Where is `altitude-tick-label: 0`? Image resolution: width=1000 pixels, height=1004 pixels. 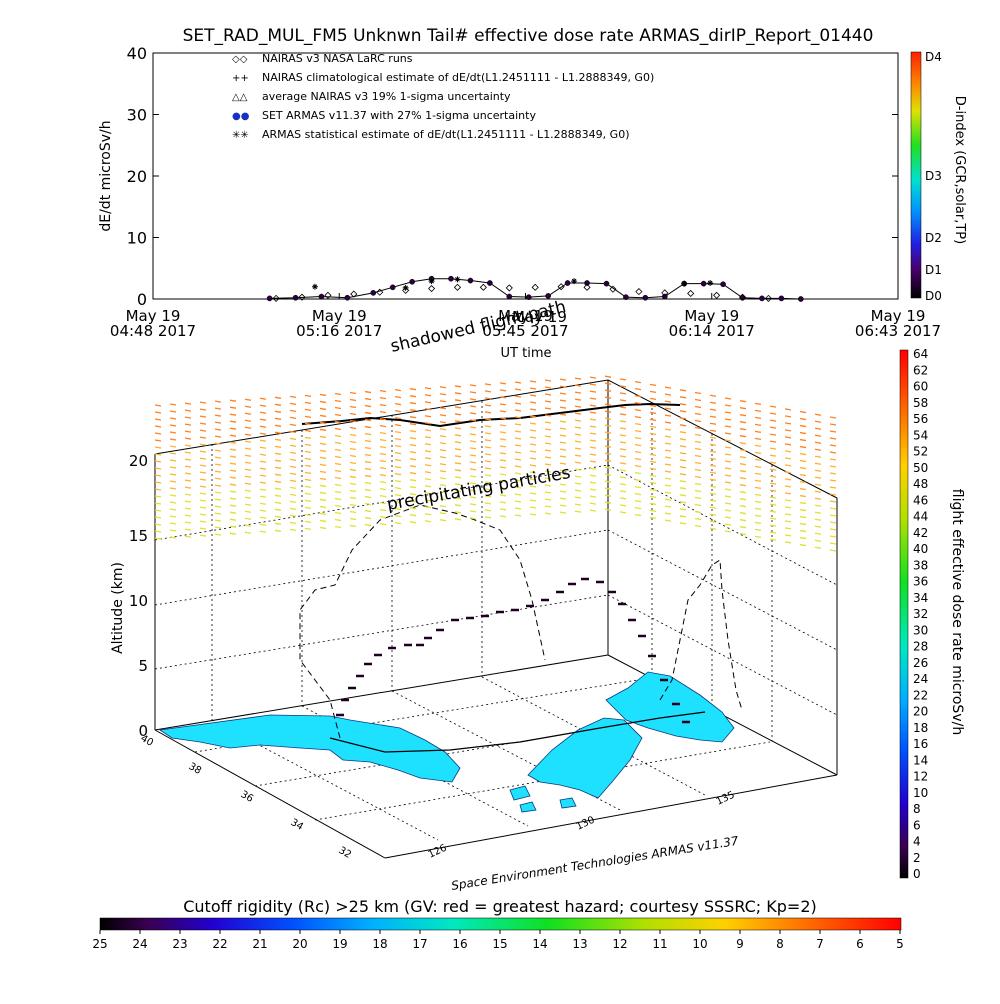
altitude-tick-label: 0 is located at coordinates (143, 731).